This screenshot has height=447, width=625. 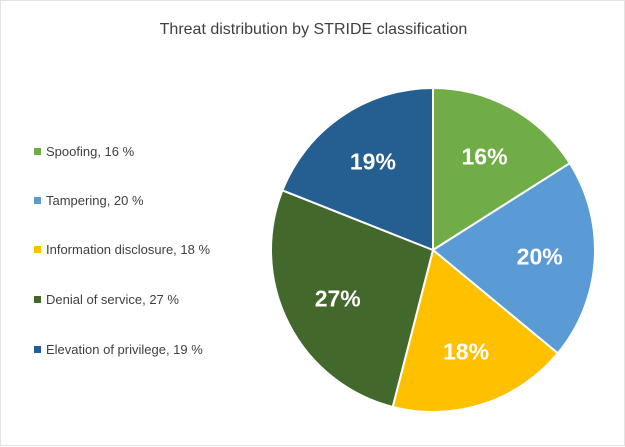 What do you see at coordinates (37, 299) in the screenshot?
I see `legend-swatch-denial-of-service` at bounding box center [37, 299].